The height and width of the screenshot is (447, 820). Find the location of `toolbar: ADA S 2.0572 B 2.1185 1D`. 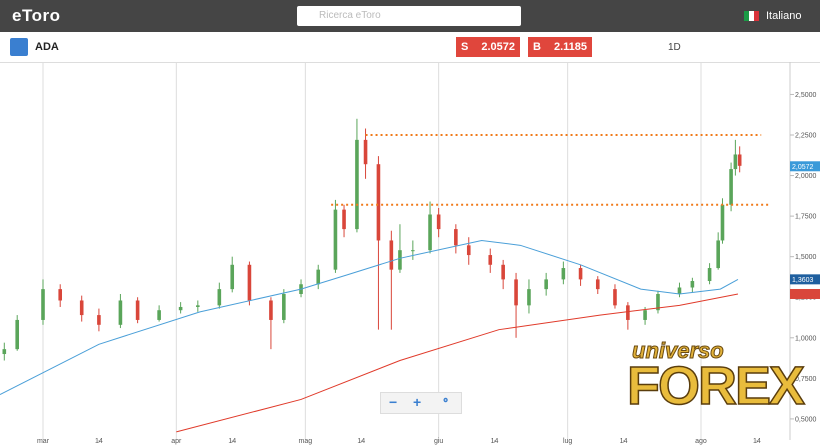

toolbar: ADA S 2.0572 B 2.1185 1D is located at coordinates (410, 47).